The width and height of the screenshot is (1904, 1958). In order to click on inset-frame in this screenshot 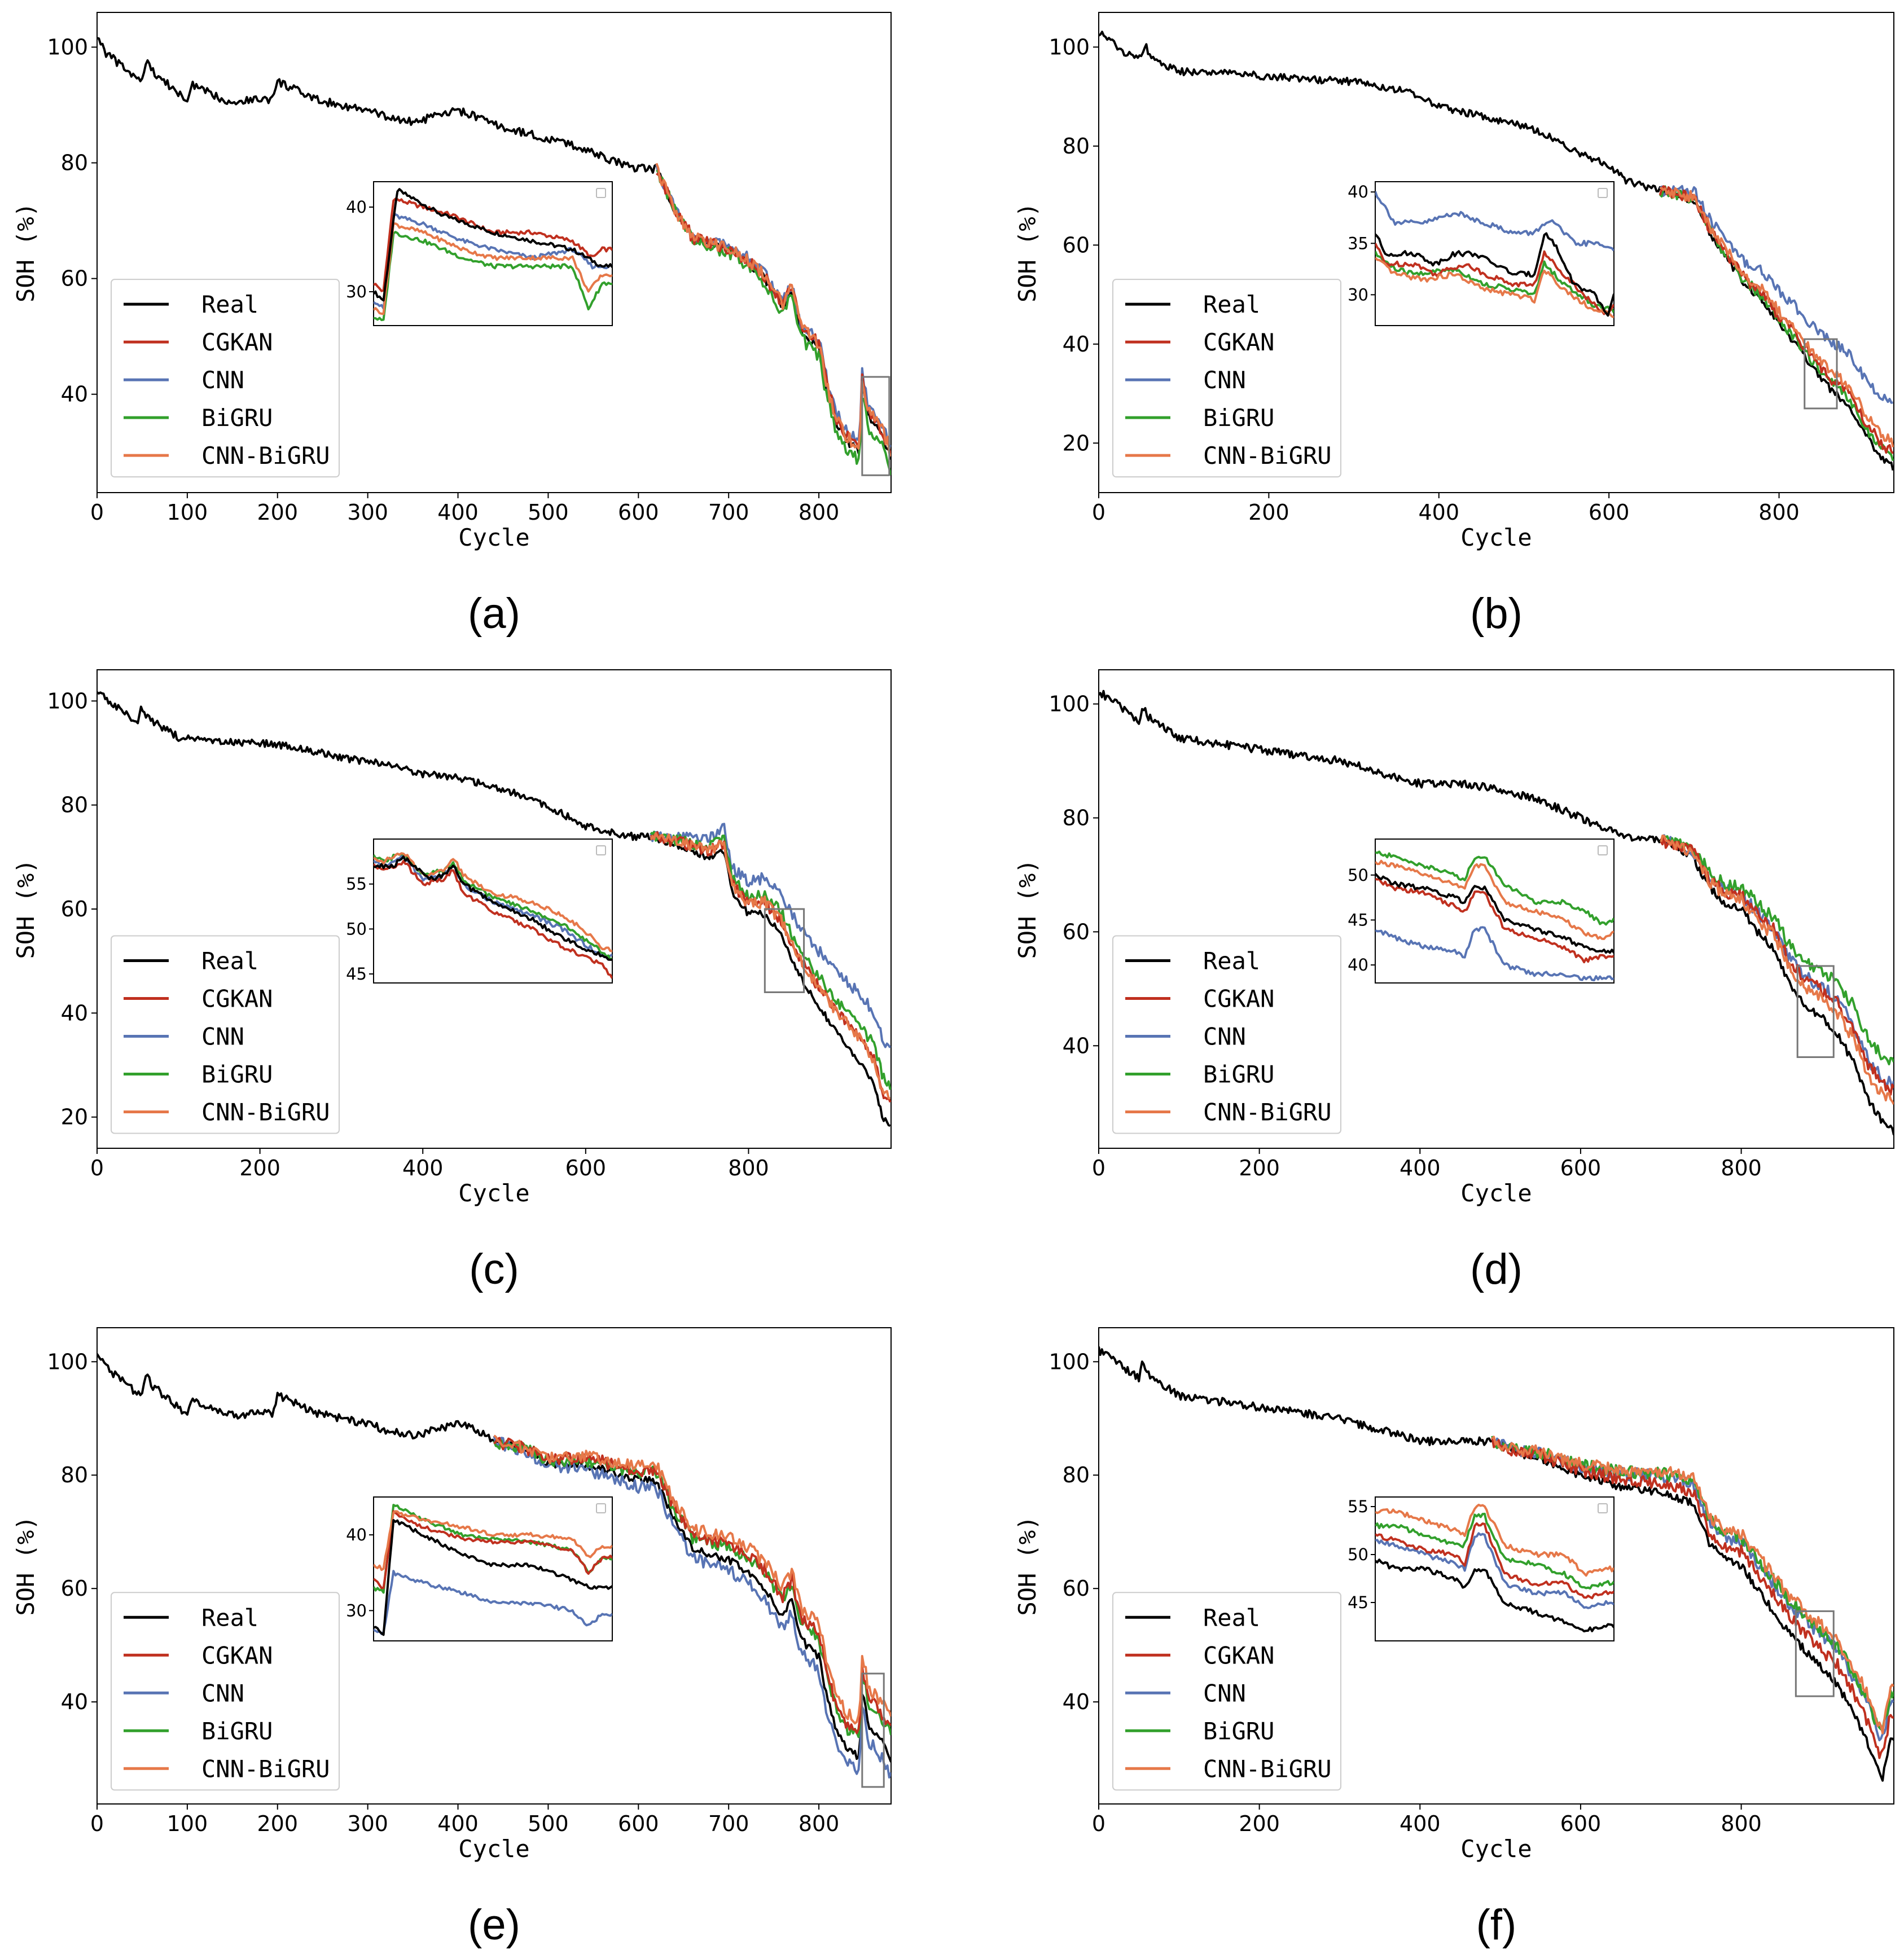, I will do `click(493, 253)`.